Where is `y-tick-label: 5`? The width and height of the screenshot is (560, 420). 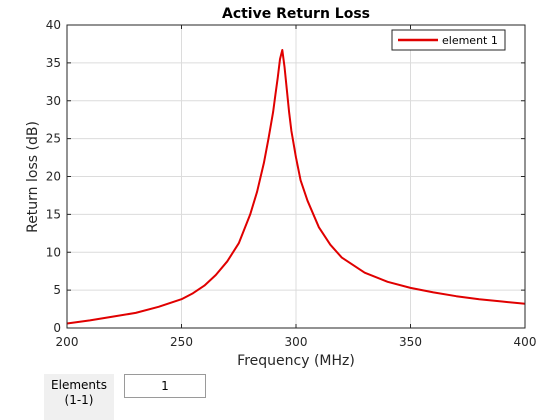
y-tick-label: 5 is located at coordinates (57, 290).